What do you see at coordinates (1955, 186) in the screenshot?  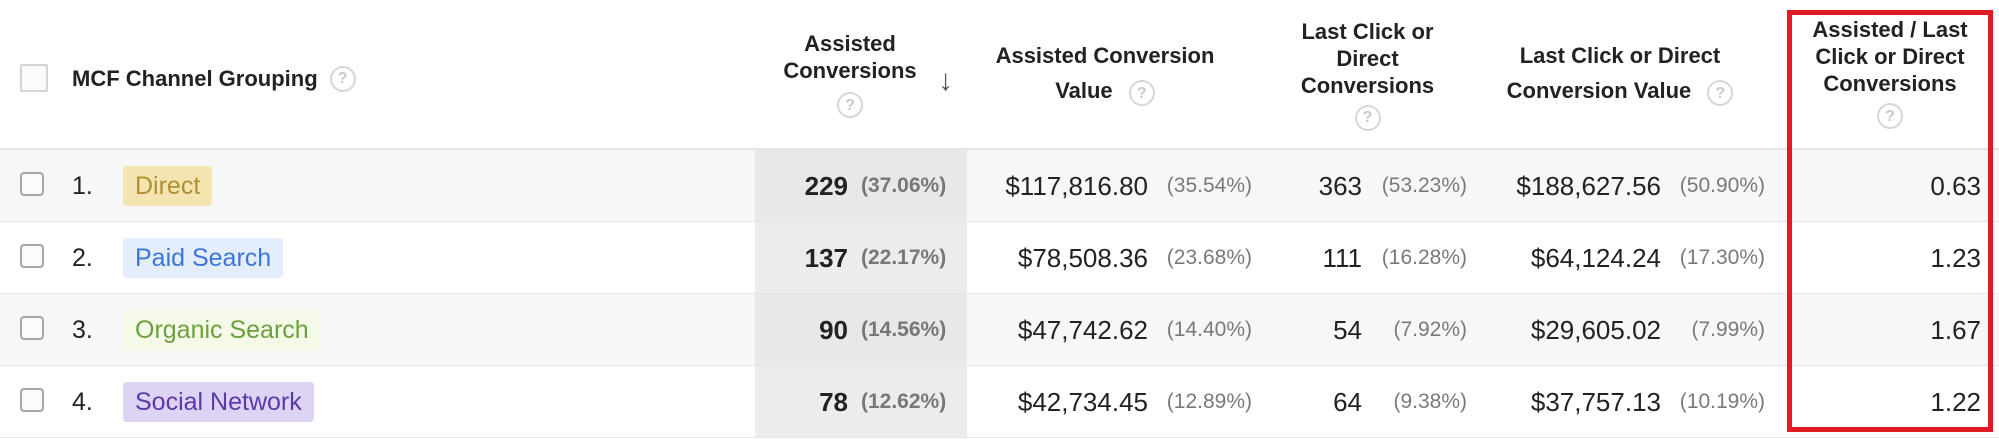 I see `assisted-ratio-value: 0.63` at bounding box center [1955, 186].